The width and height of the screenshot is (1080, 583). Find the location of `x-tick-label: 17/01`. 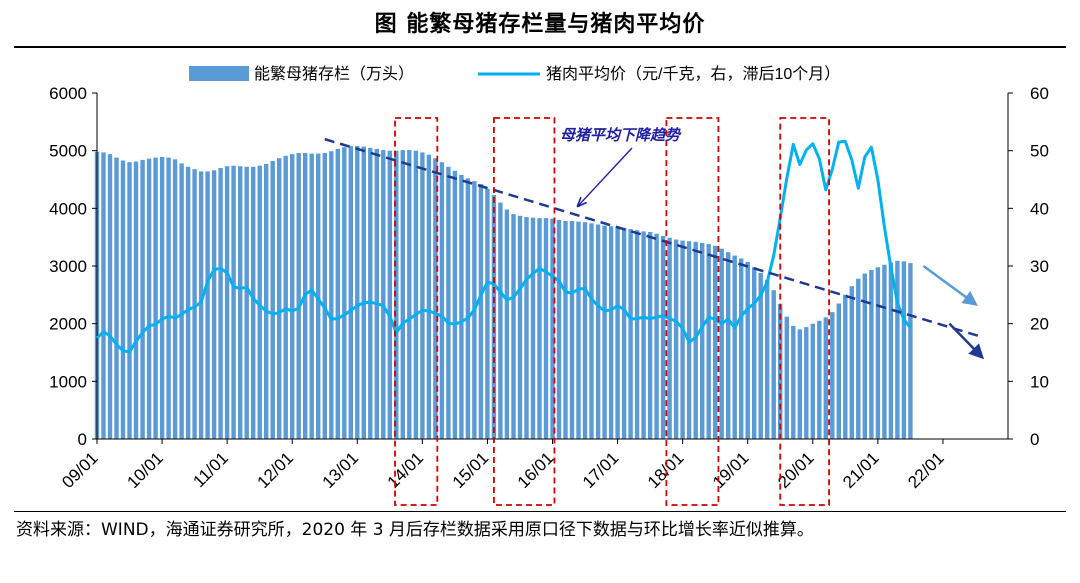

x-tick-label: 17/01 is located at coordinates (601, 470).